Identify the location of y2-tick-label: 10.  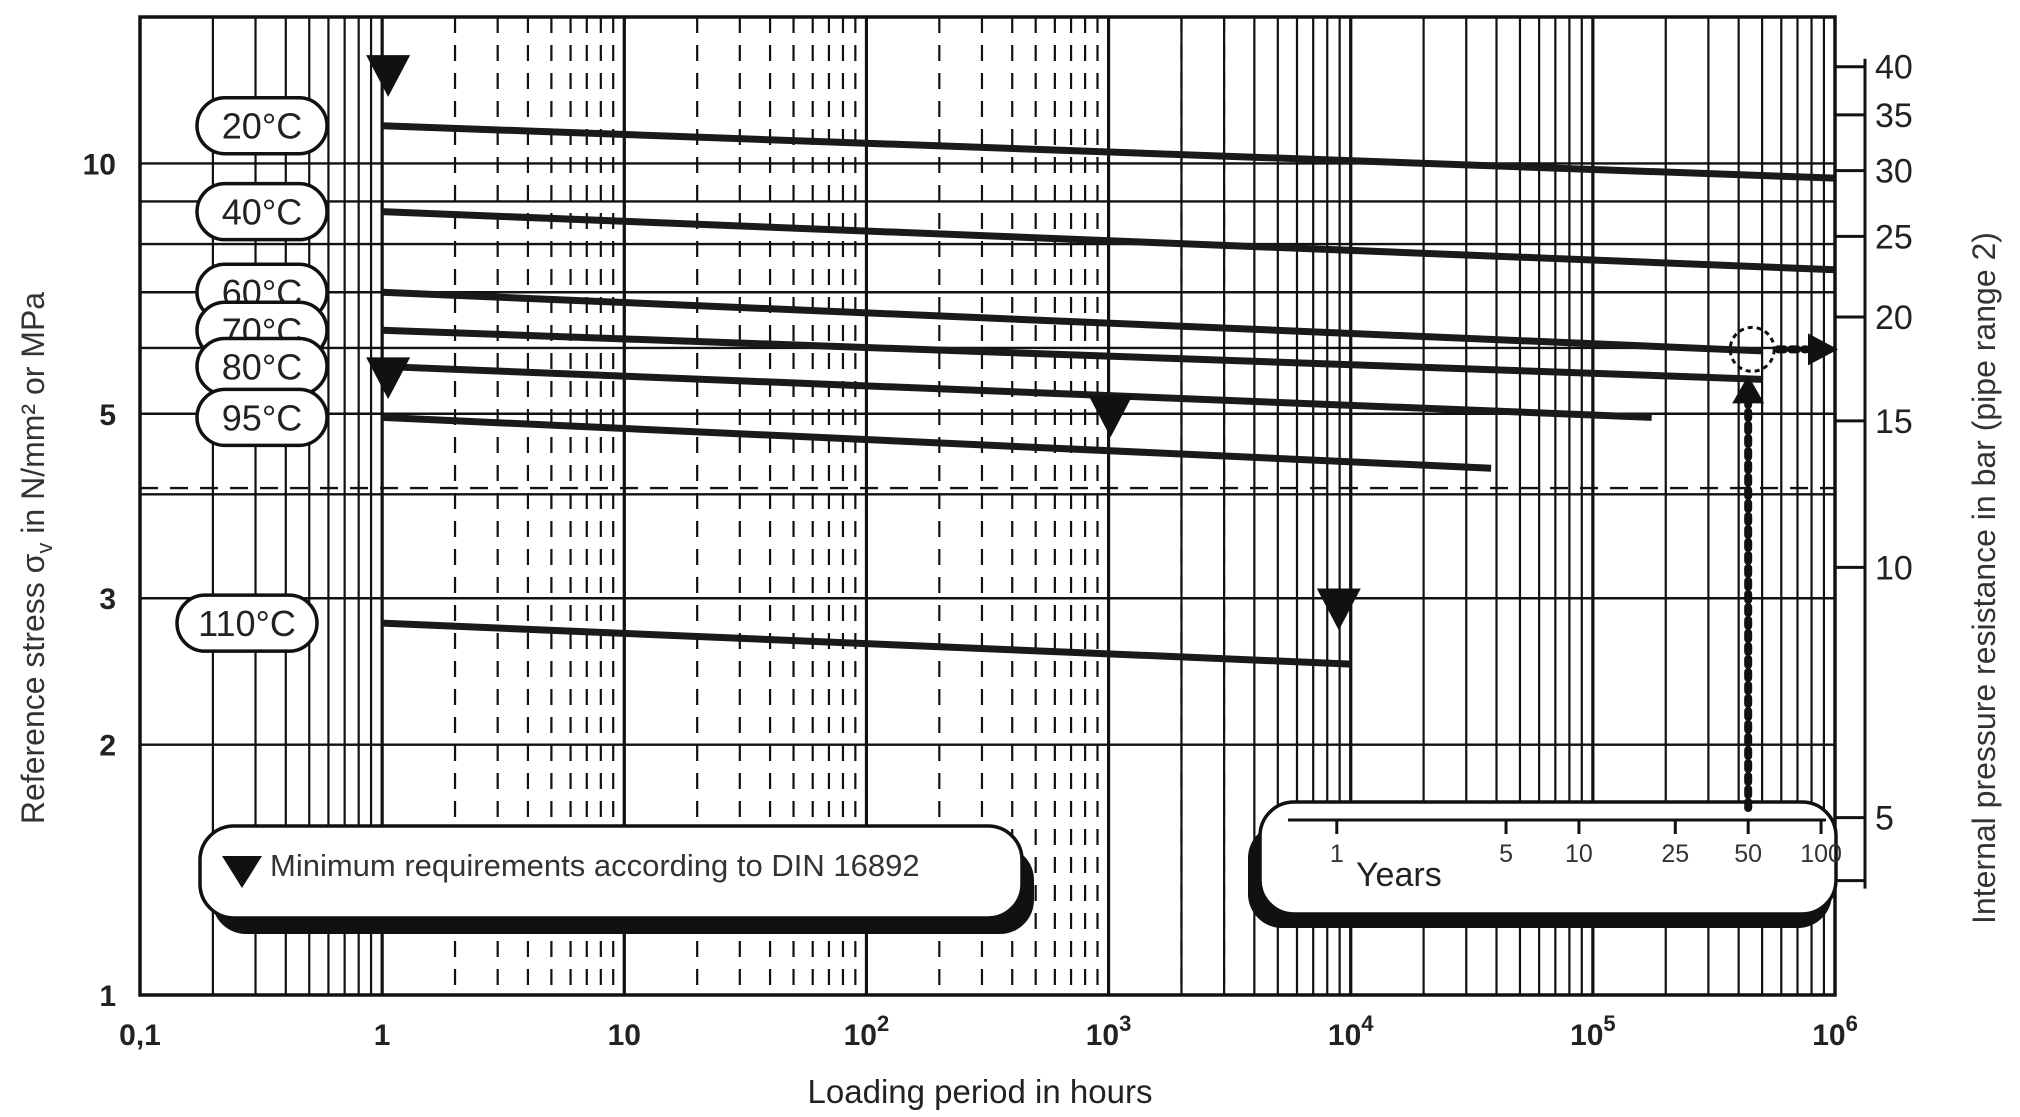
(1894, 568).